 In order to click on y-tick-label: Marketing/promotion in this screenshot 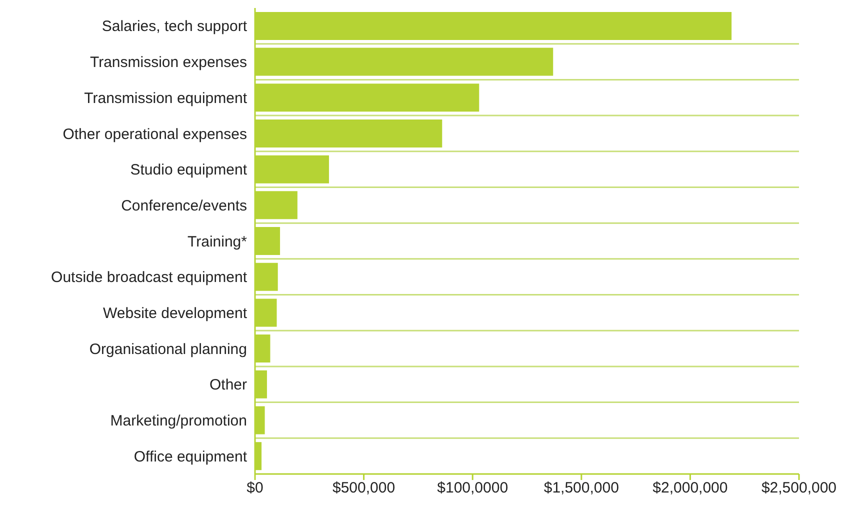, I will do `click(178, 421)`.